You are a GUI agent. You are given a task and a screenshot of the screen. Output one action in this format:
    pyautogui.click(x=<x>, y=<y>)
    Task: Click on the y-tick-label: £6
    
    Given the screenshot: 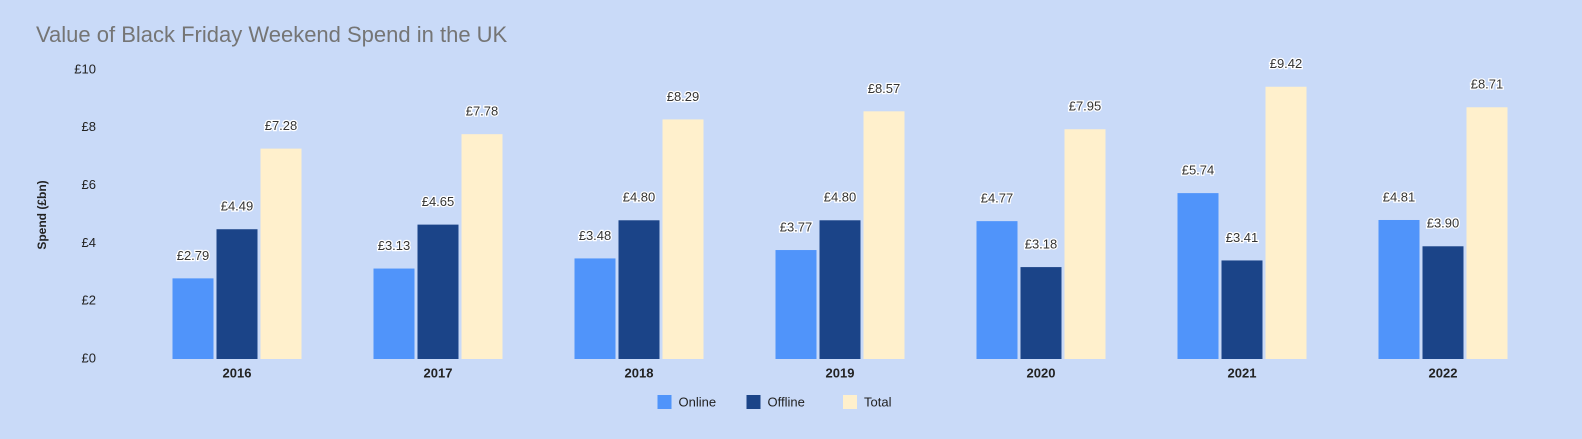 What is the action you would take?
    pyautogui.click(x=89, y=184)
    